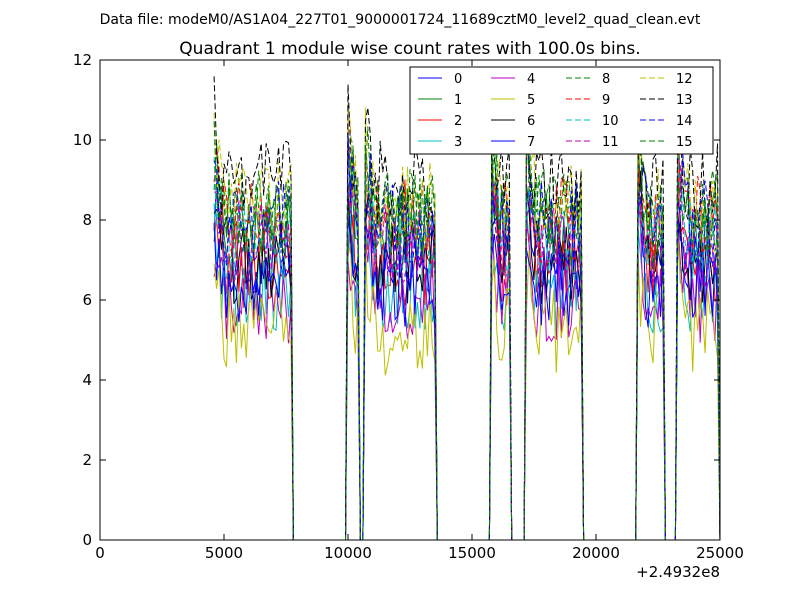  What do you see at coordinates (596, 553) in the screenshot?
I see `x-tick-label: 20000` at bounding box center [596, 553].